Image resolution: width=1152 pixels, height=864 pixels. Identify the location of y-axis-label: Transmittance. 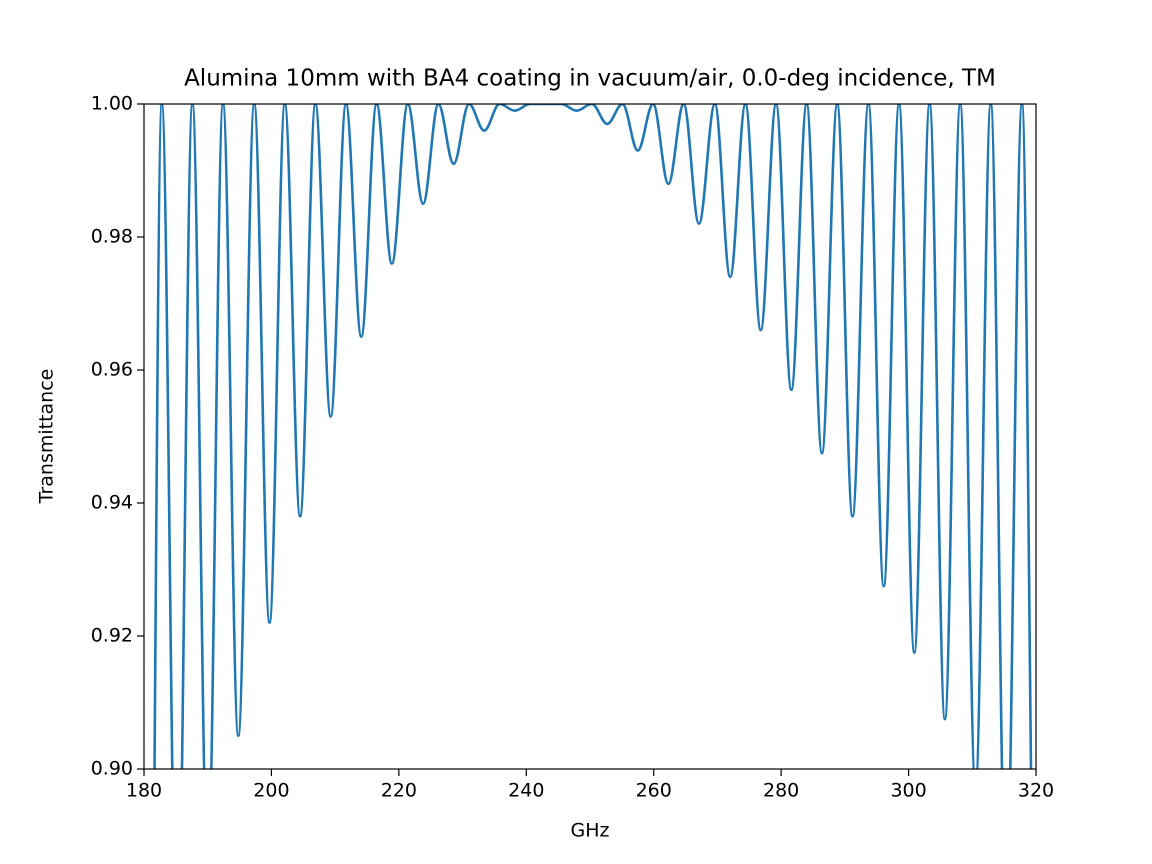
(47, 437).